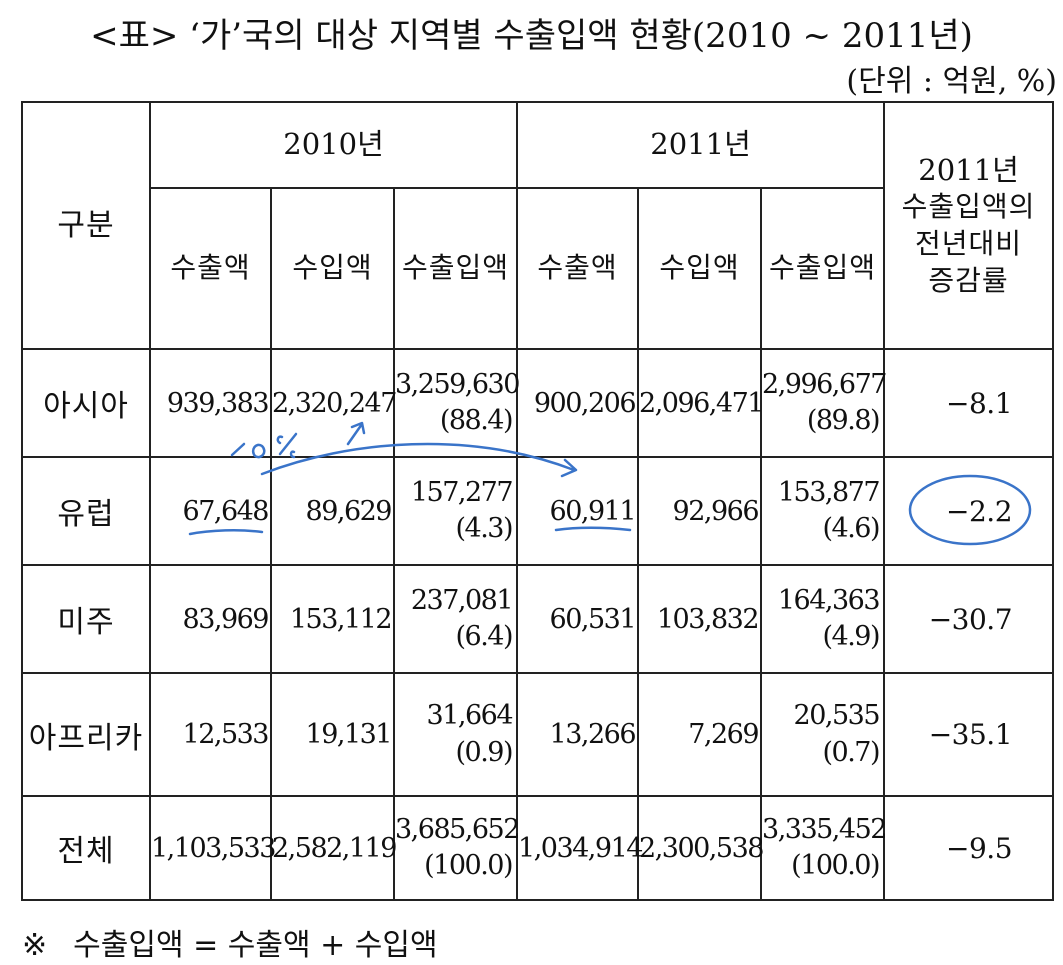 This screenshot has width=1063, height=965. I want to click on cell-2011-export: 13,266, so click(578, 734).